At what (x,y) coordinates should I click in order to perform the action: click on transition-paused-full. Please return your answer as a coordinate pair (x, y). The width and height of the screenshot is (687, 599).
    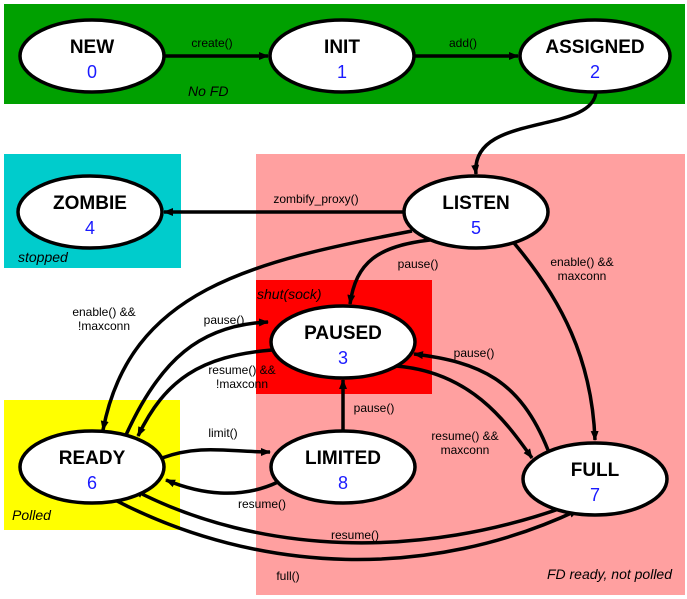
    Looking at the image, I should click on (464, 412).